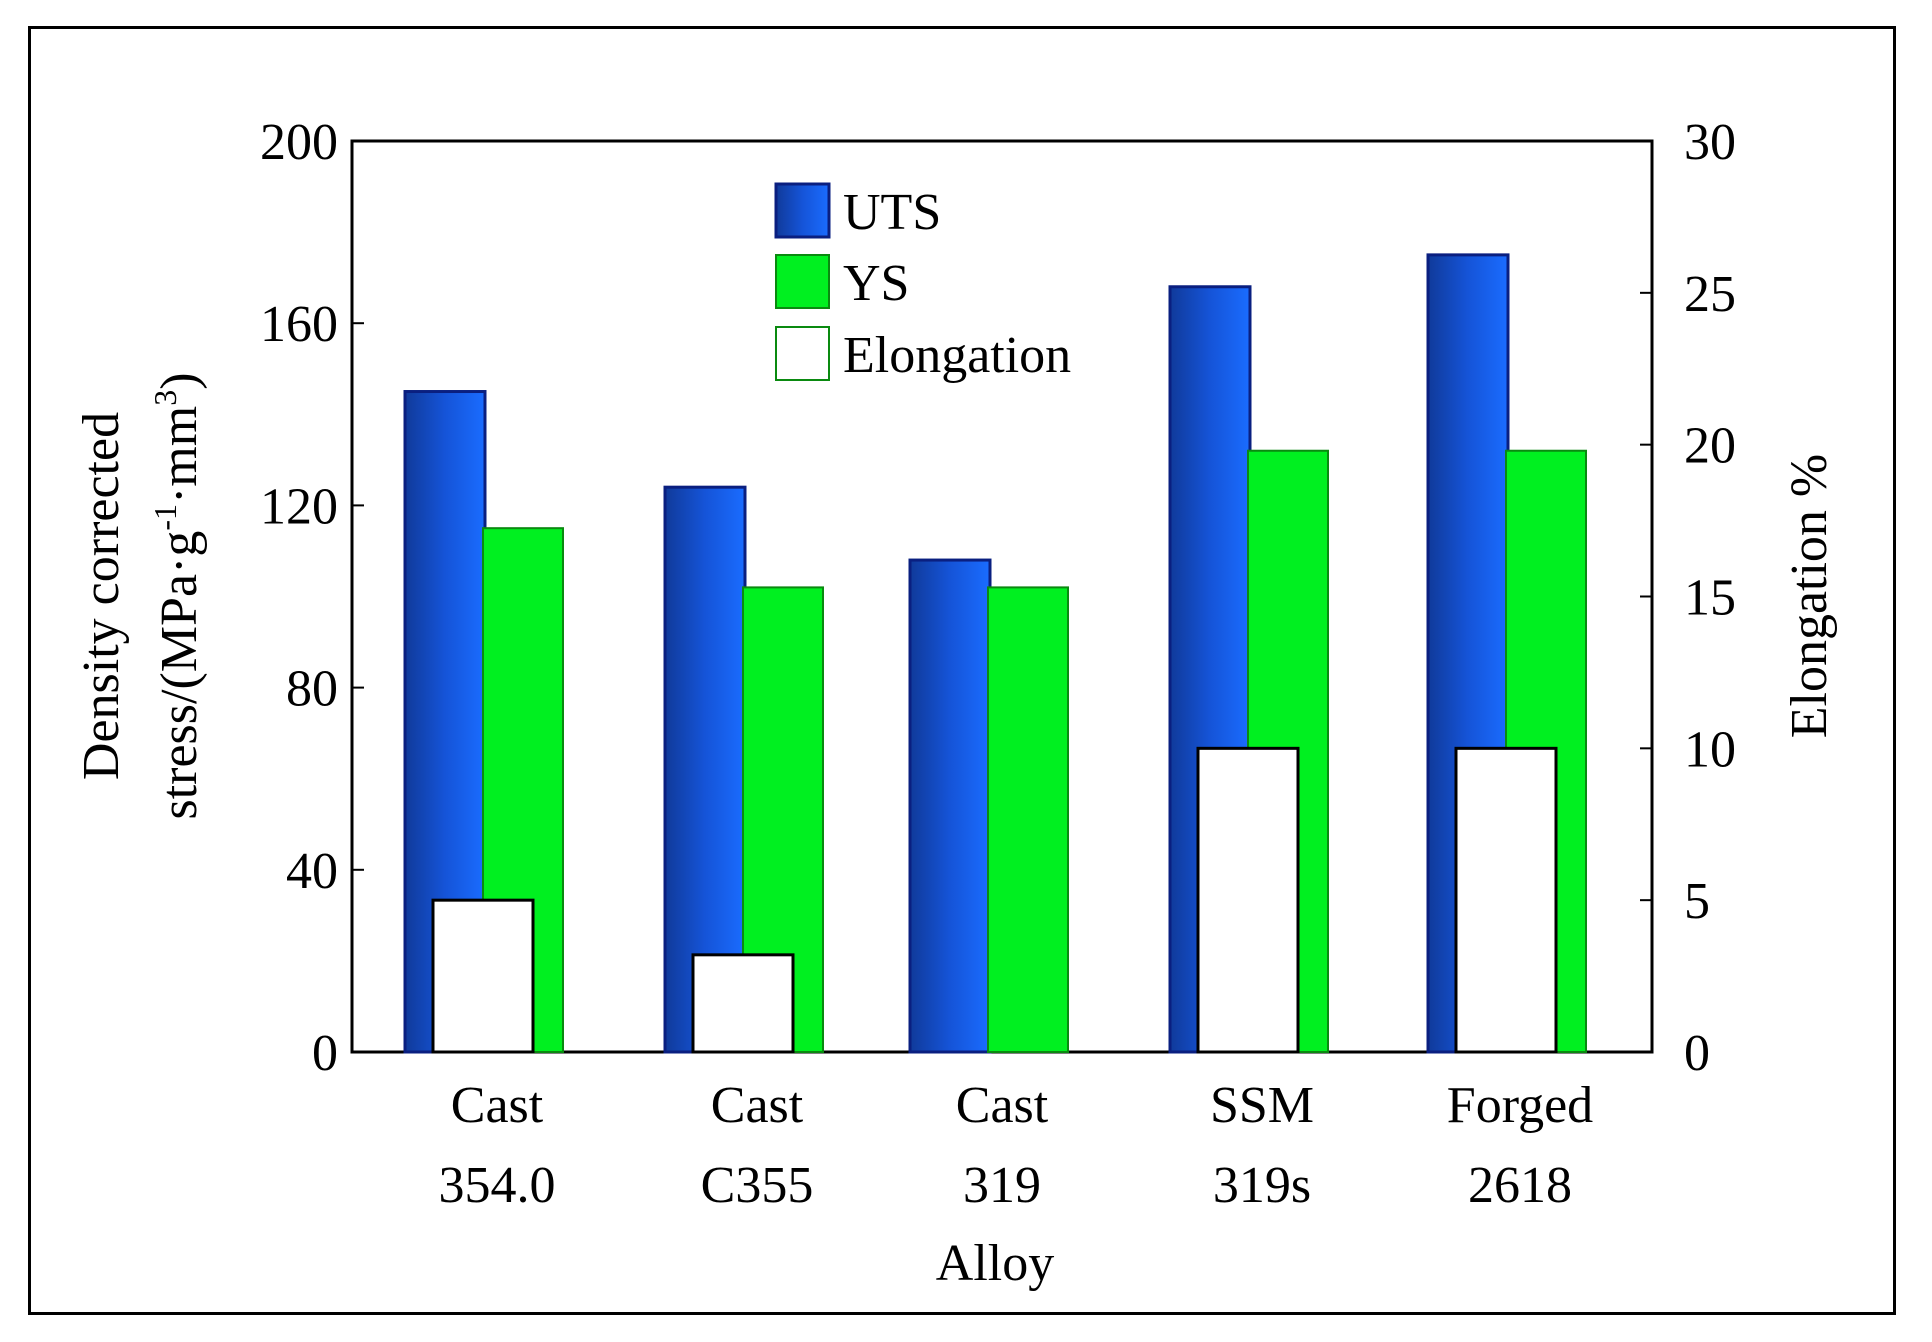 This screenshot has height=1342, width=1932. What do you see at coordinates (312, 689) in the screenshot?
I see `y-left-tick-label-2: 80` at bounding box center [312, 689].